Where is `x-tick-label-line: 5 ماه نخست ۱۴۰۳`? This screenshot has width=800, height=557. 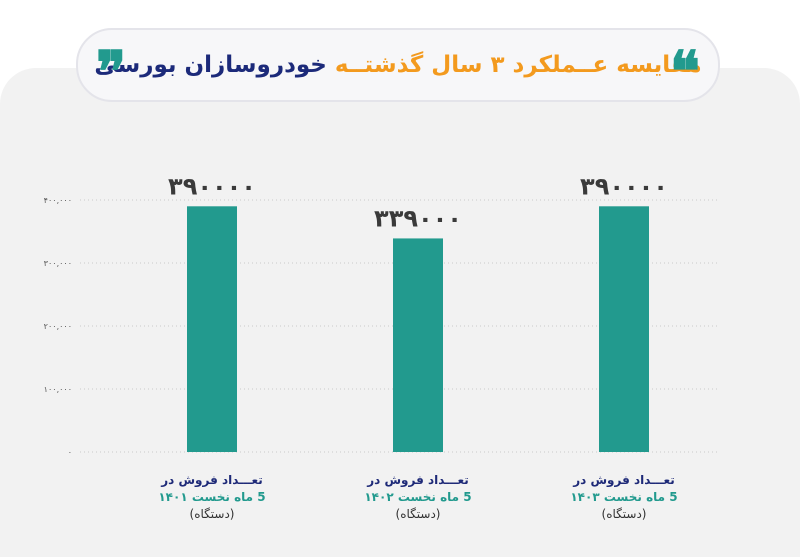
x-tick-label-line: 5 ماه نخست ۱۴۰۳ is located at coordinates (624, 497).